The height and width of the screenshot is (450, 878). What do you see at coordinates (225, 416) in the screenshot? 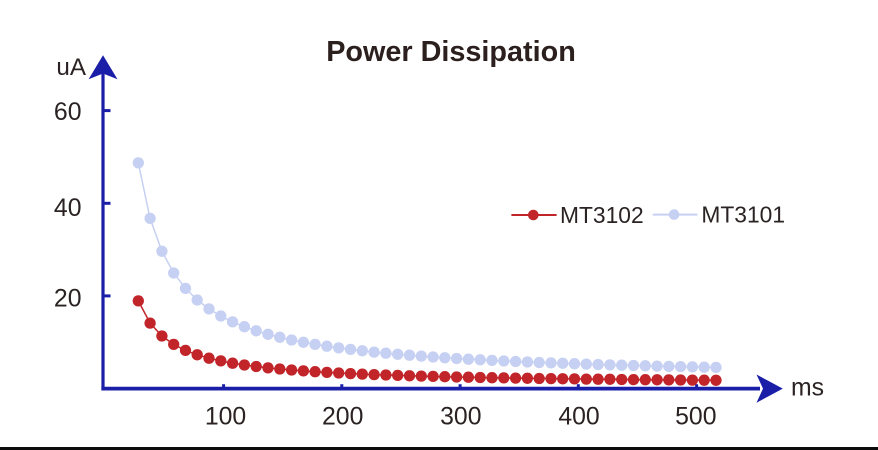
I see `svg-text: 100` at bounding box center [225, 416].